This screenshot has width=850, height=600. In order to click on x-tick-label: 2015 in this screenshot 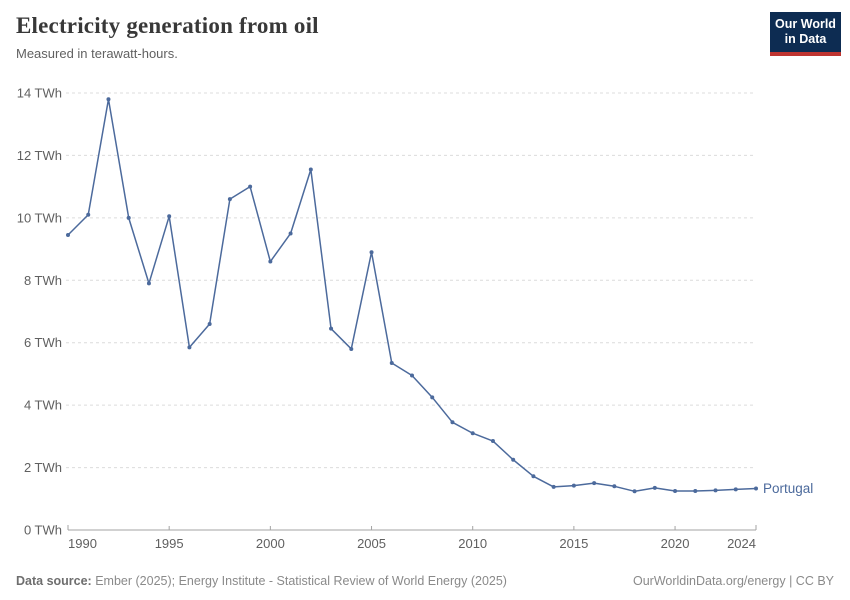, I will do `click(573, 543)`.